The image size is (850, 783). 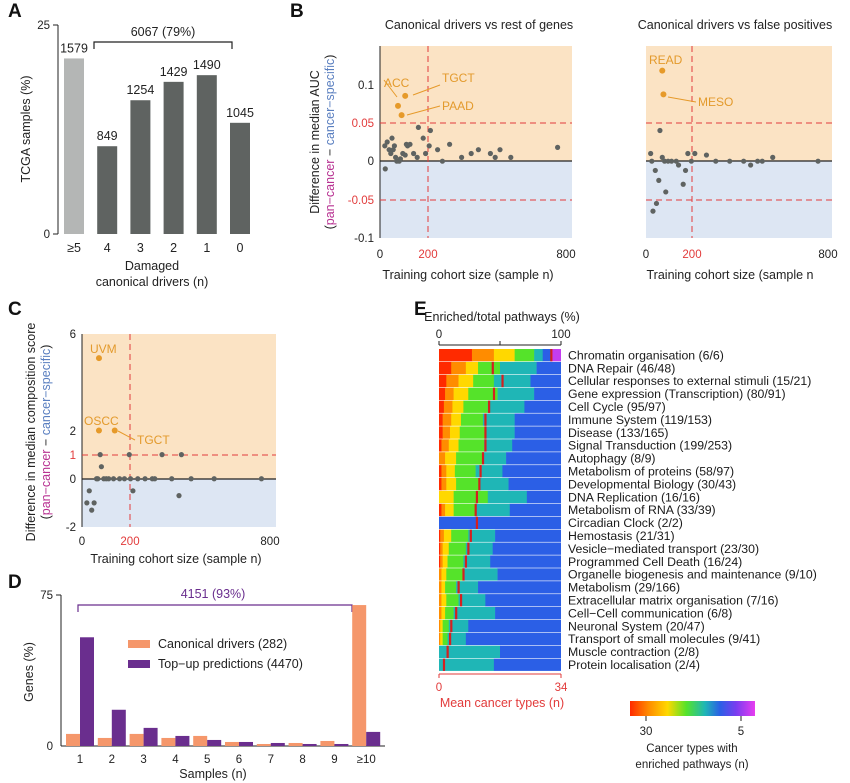 What do you see at coordinates (103, 349) in the screenshot?
I see `panel-c-label-uvm: UVM` at bounding box center [103, 349].